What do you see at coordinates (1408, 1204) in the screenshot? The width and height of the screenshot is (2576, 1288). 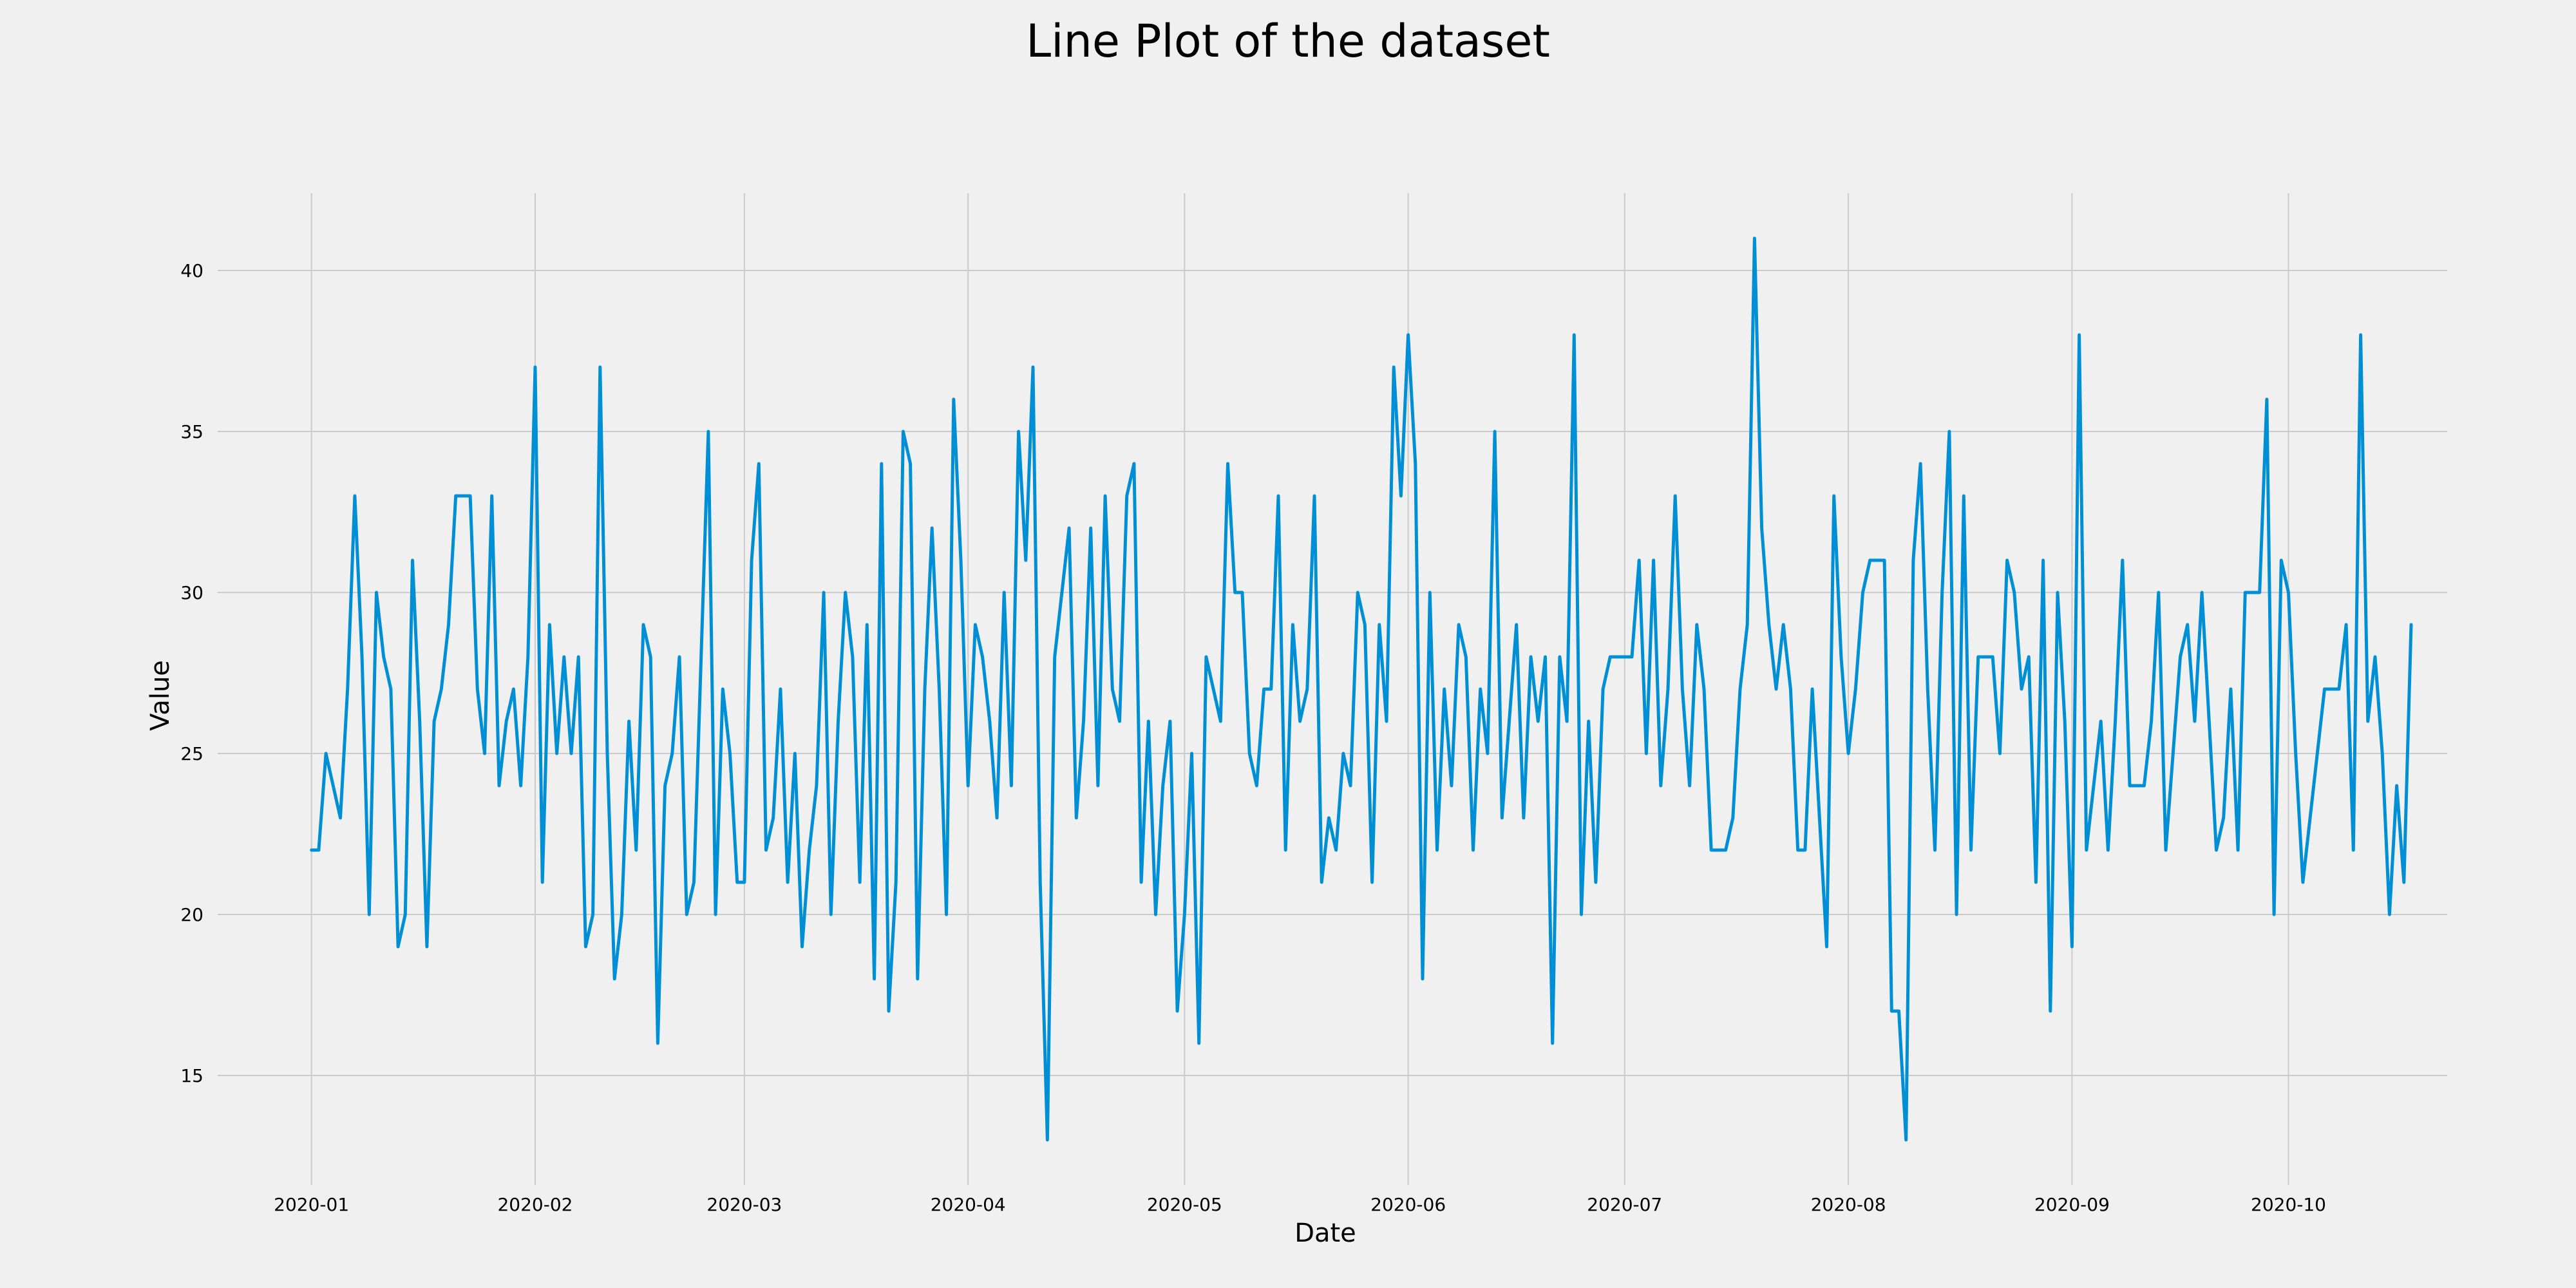 I see `x-tick-label: 2020-06` at bounding box center [1408, 1204].